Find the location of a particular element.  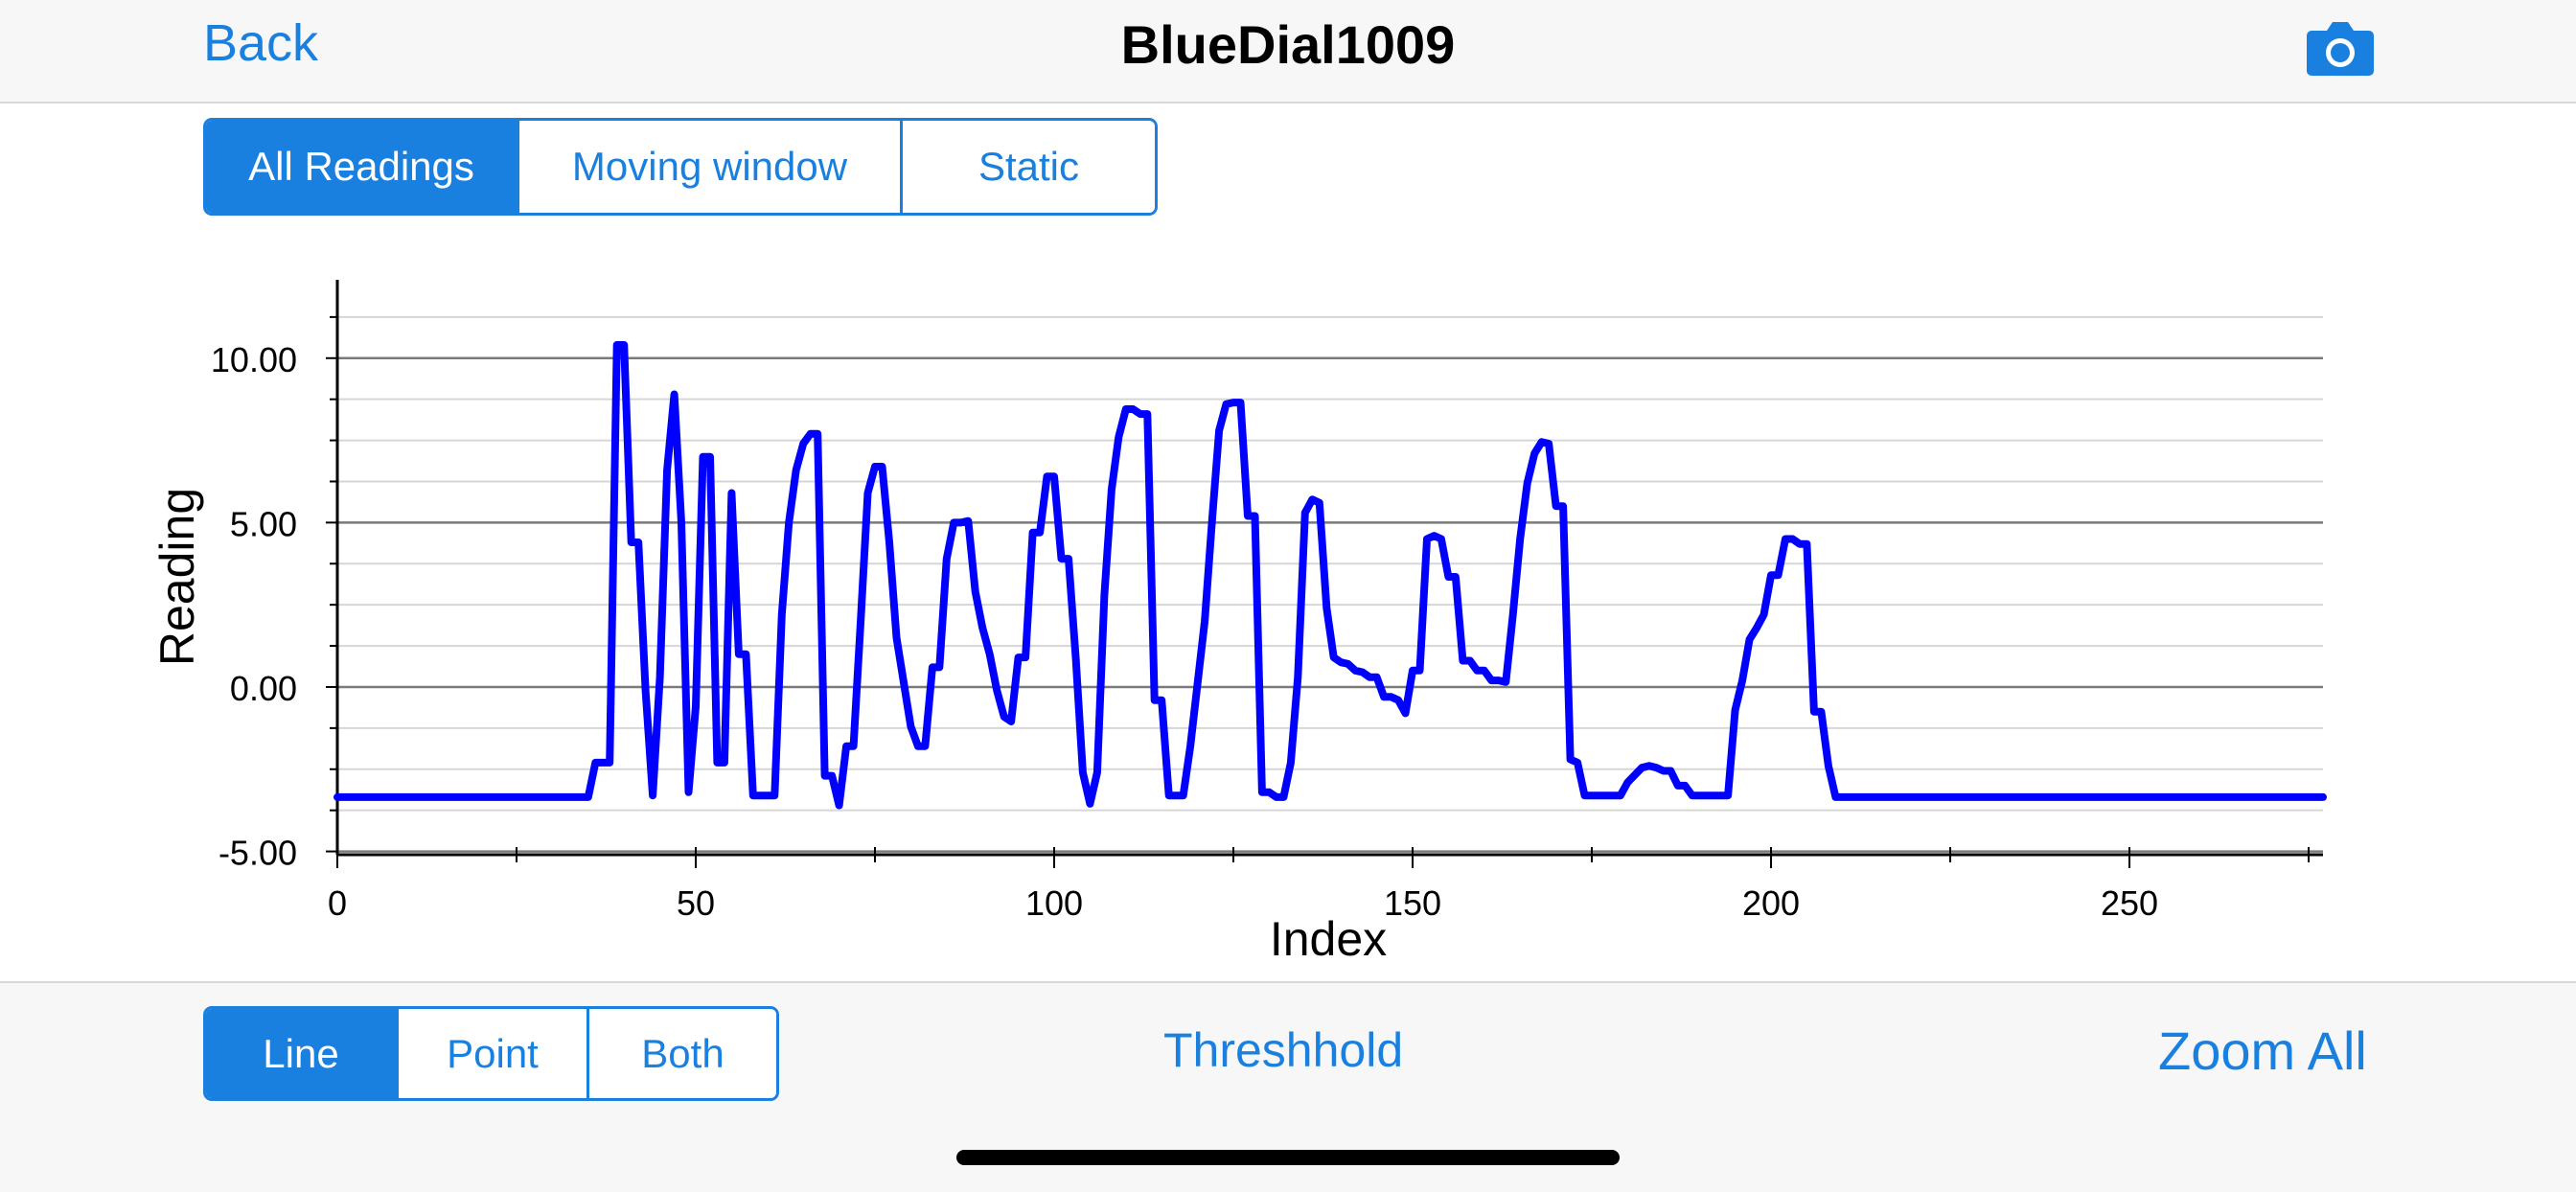

x-tick-label: 100 is located at coordinates (1054, 903).